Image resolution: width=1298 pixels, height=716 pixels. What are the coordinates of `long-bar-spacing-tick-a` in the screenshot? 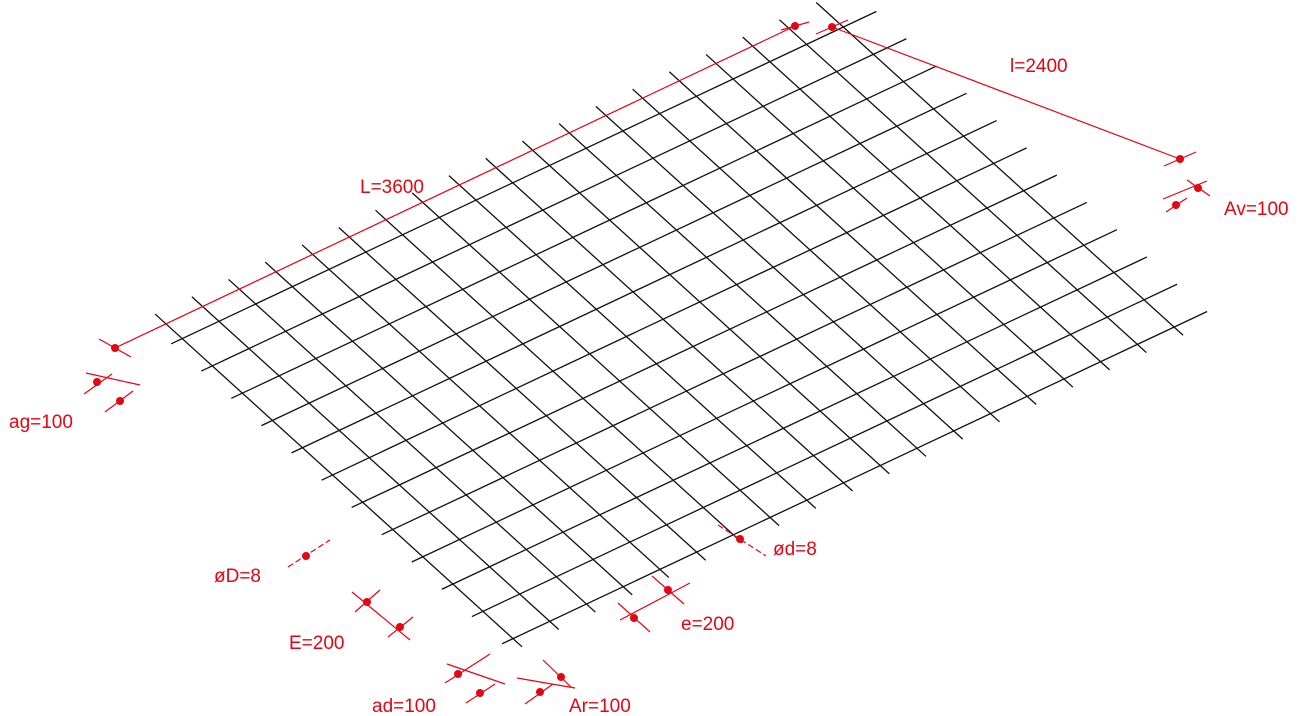 It's located at (367, 601).